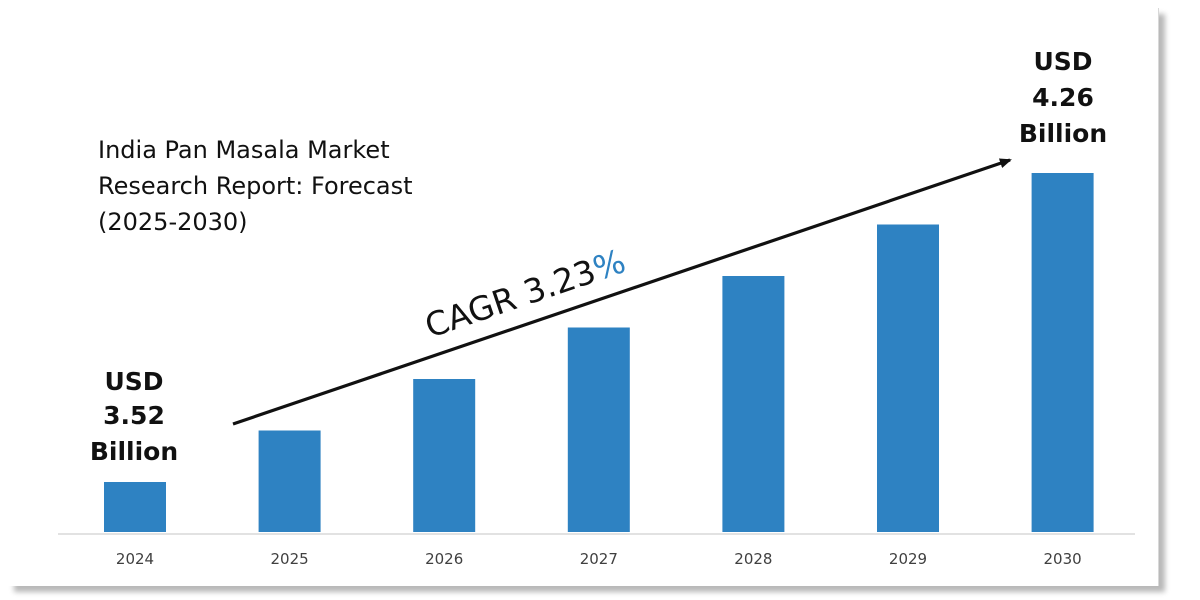 This screenshot has height=600, width=1200. What do you see at coordinates (133, 381) in the screenshot?
I see `start-value-label-line-1: USD` at bounding box center [133, 381].